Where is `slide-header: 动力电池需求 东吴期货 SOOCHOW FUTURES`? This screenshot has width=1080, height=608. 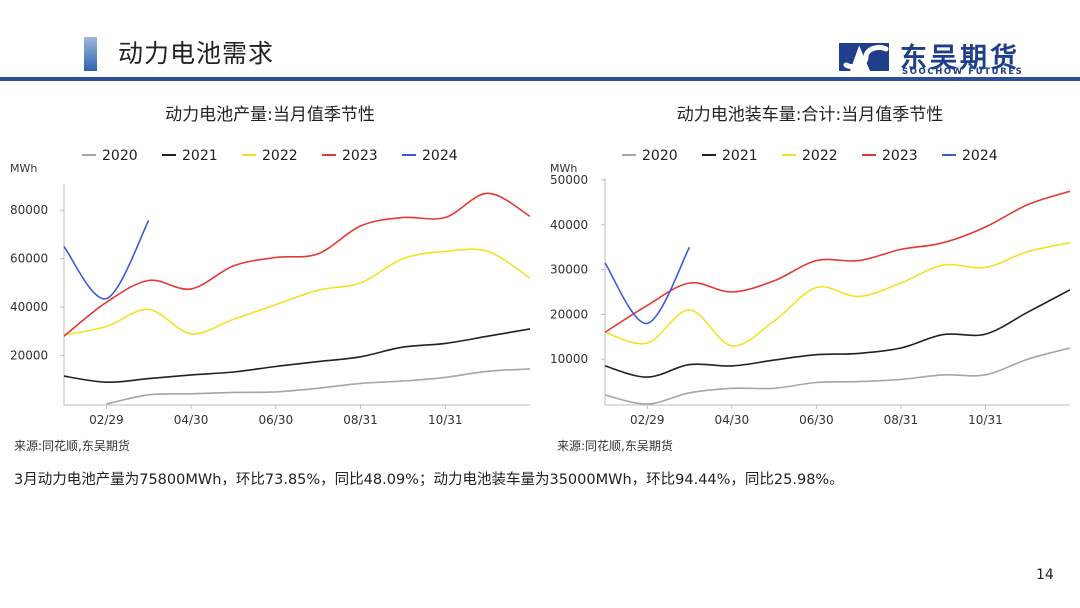
slide-header: 动力电池需求 东吴期货 SOOCHOW FUTURES is located at coordinates (540, 42).